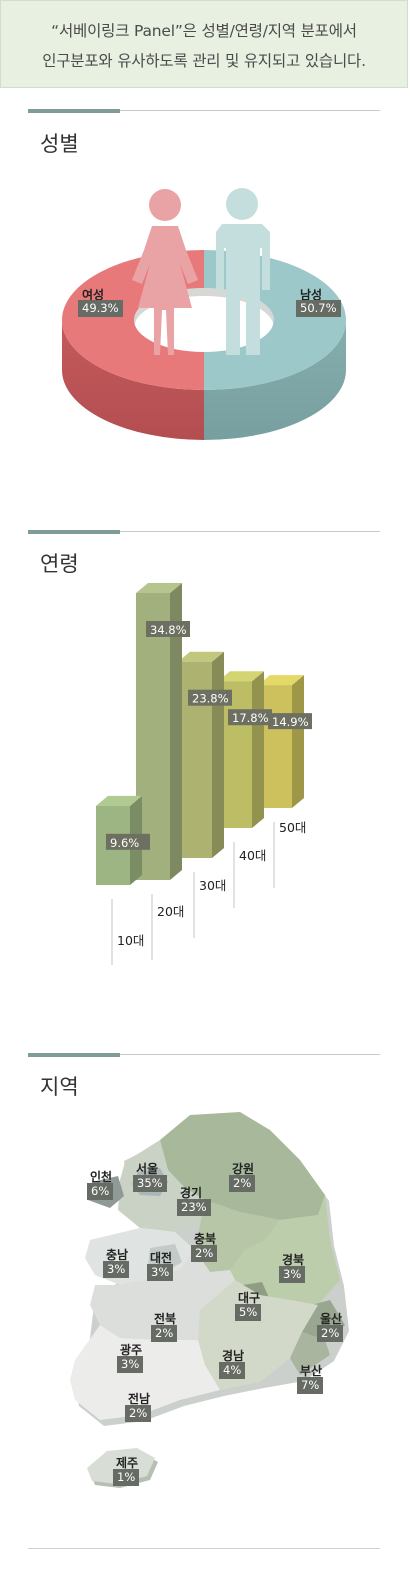 The image size is (410, 1571). What do you see at coordinates (194, 1207) in the screenshot?
I see `region-value-badge: 23%` at bounding box center [194, 1207].